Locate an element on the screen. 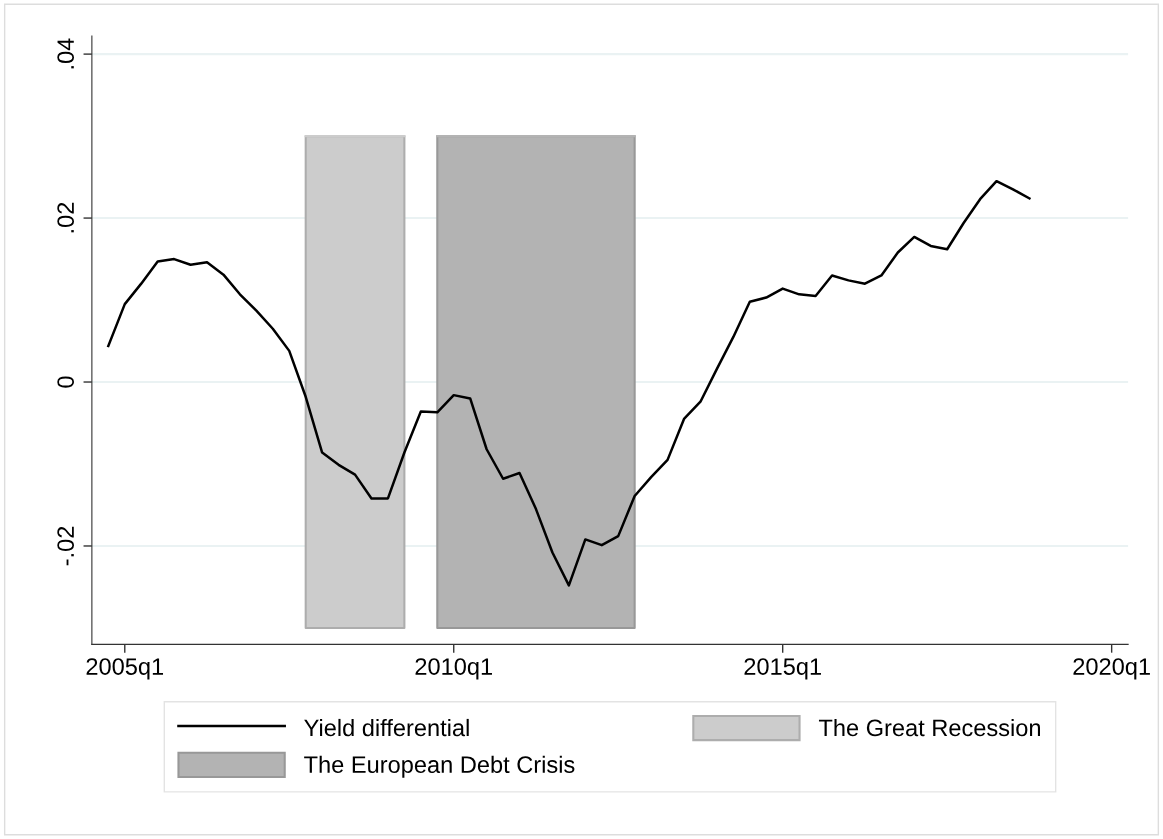 The height and width of the screenshot is (839, 1163). y-tick-label: .04 is located at coordinates (66, 53).